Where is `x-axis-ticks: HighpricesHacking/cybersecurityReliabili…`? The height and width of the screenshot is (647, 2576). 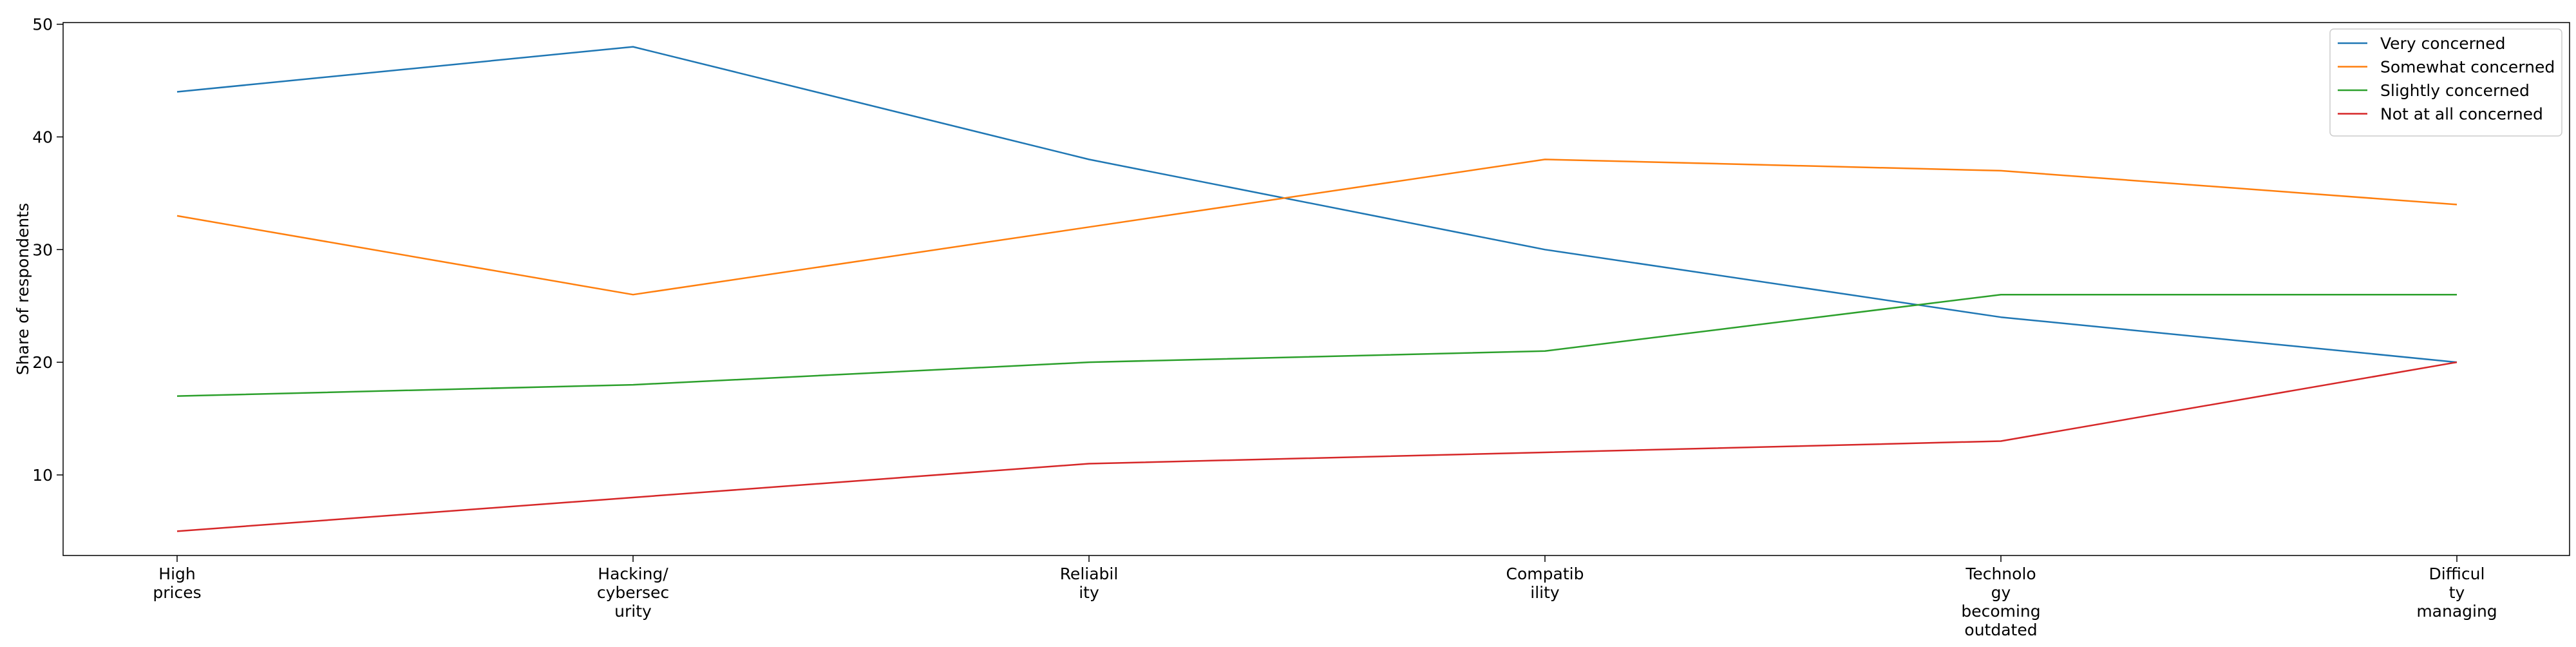
x-axis-ticks: HighpricesHacking/cybersecurityReliabili… is located at coordinates (1325, 597).